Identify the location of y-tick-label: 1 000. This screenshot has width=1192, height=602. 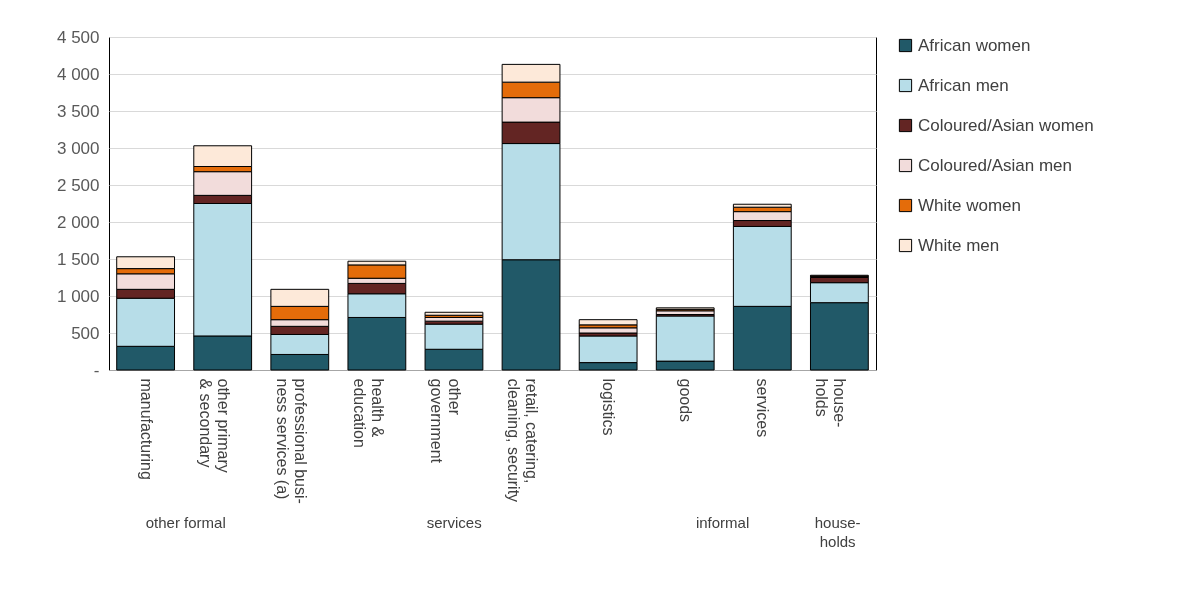
(78, 296).